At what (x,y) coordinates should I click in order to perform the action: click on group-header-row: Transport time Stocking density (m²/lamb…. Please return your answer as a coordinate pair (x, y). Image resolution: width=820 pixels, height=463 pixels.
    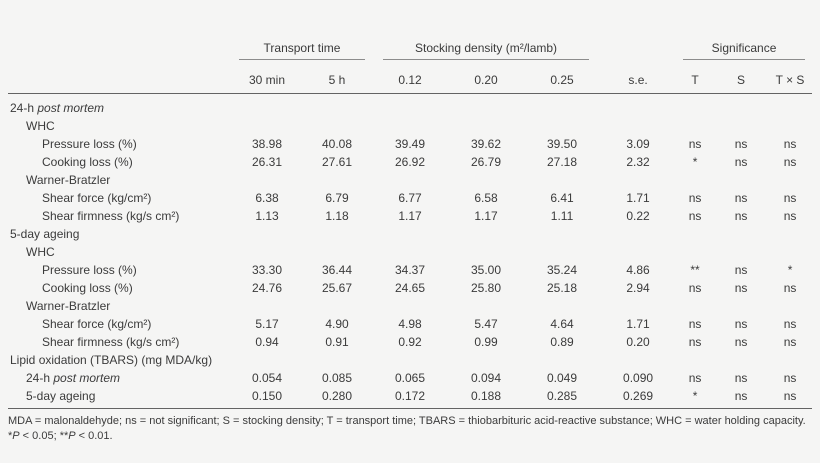
    Looking at the image, I should click on (410, 47).